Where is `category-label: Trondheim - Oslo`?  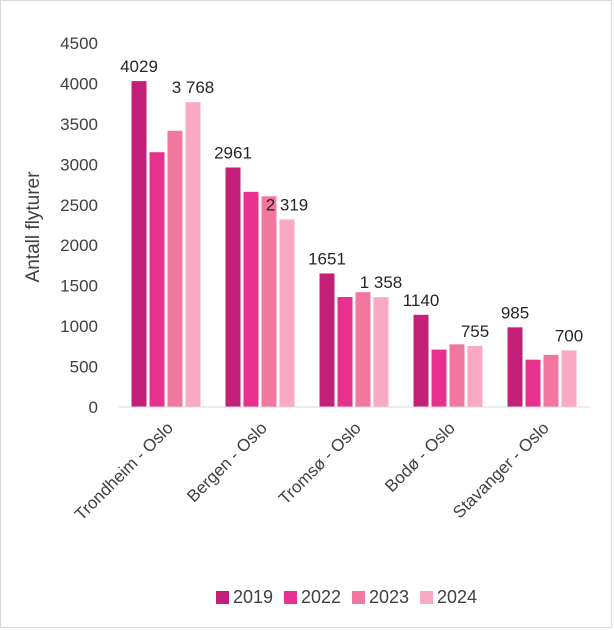
category-label: Trondheim - Oslo is located at coordinates (124, 471).